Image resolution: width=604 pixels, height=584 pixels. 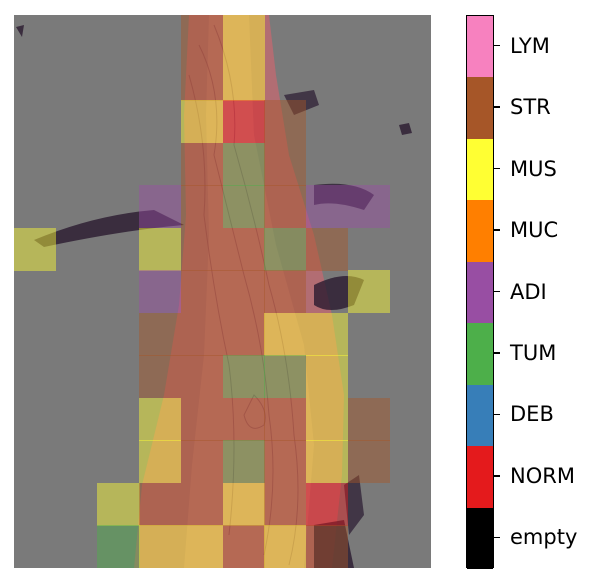 What do you see at coordinates (480, 231) in the screenshot?
I see `colorbar-segment-muc` at bounding box center [480, 231].